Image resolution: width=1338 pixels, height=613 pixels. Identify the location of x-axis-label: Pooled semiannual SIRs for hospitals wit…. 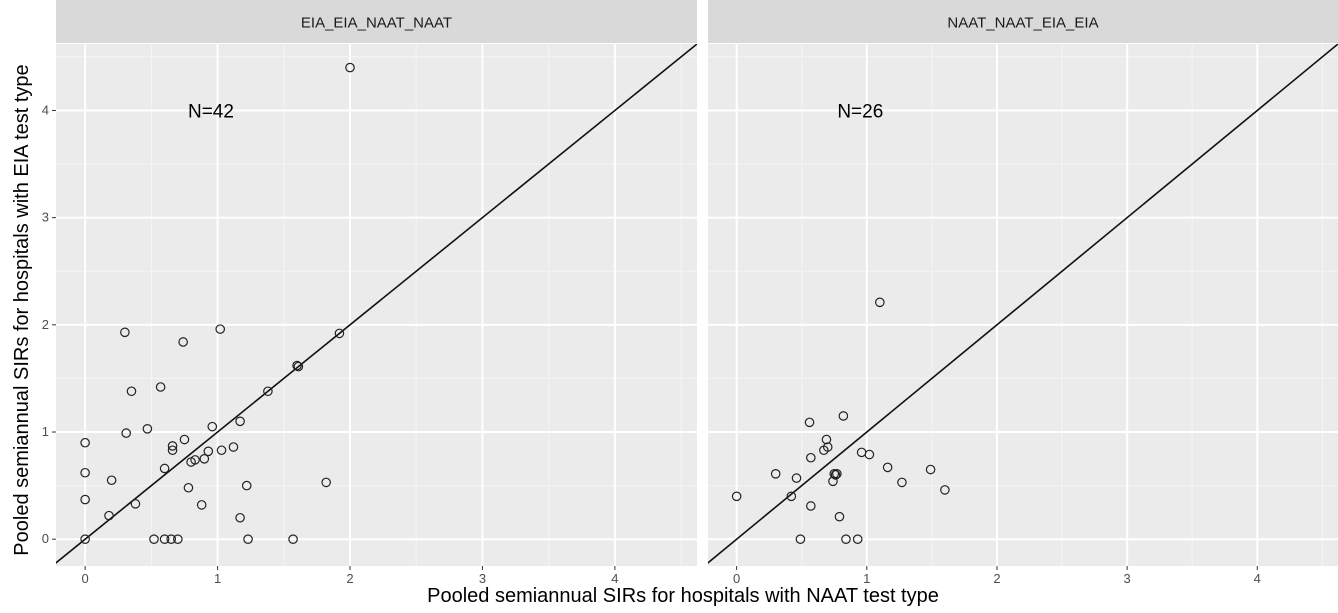
(683, 596).